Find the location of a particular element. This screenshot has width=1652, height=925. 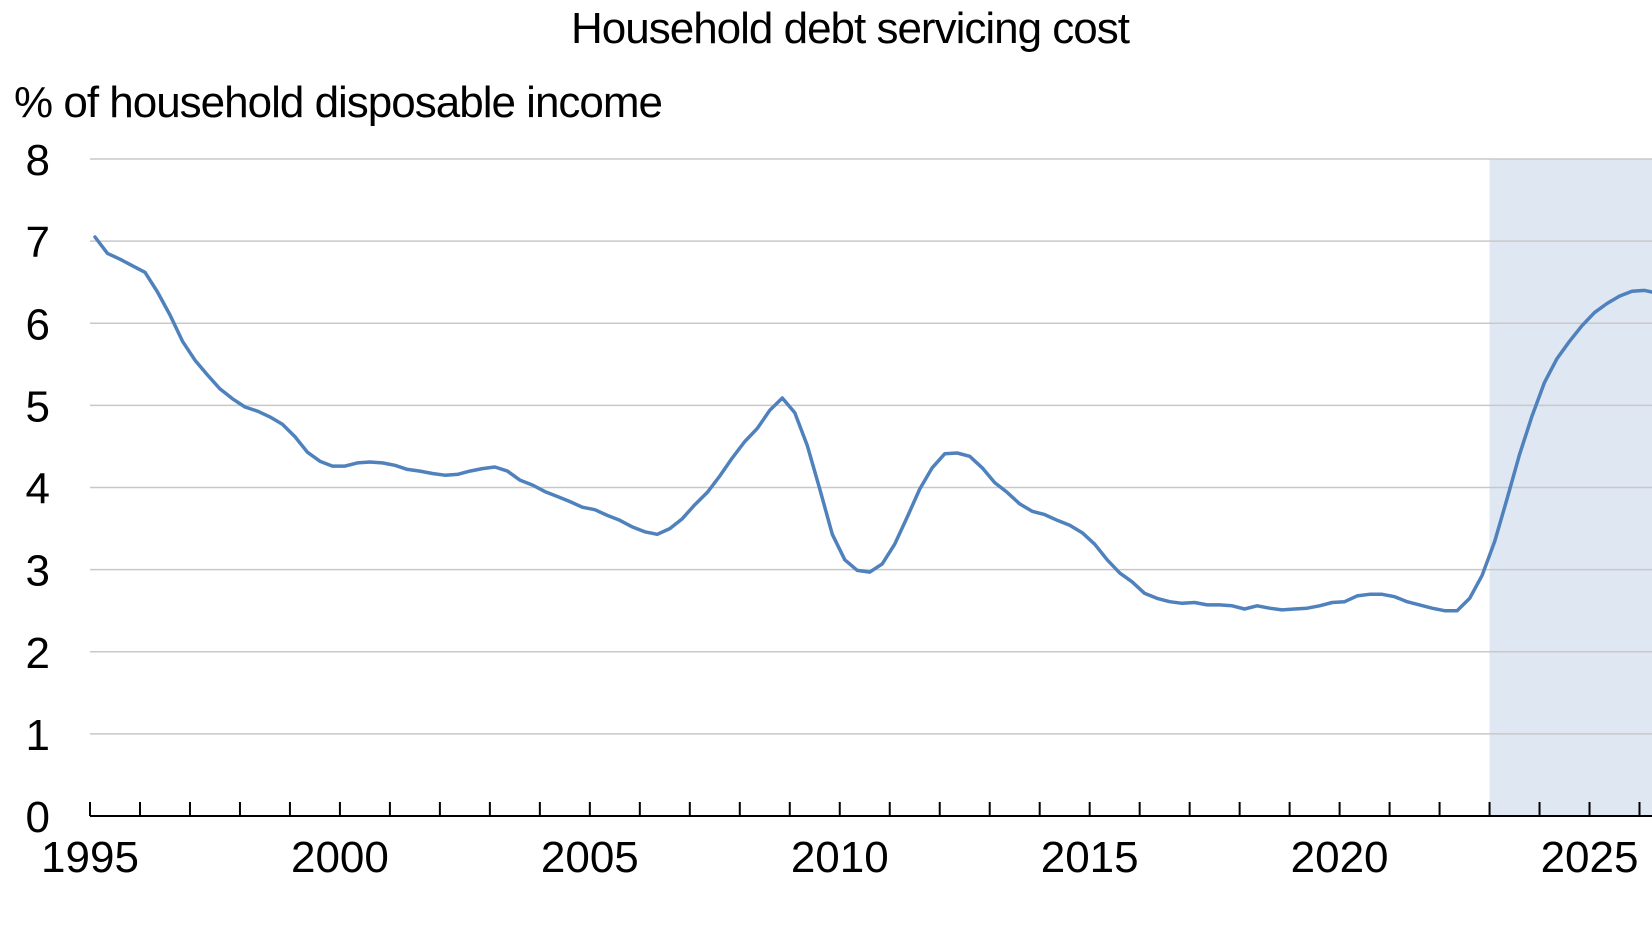

y-axis-tick-labels: 0 1 2 3 4 5 6 7 8 is located at coordinates (38, 489).